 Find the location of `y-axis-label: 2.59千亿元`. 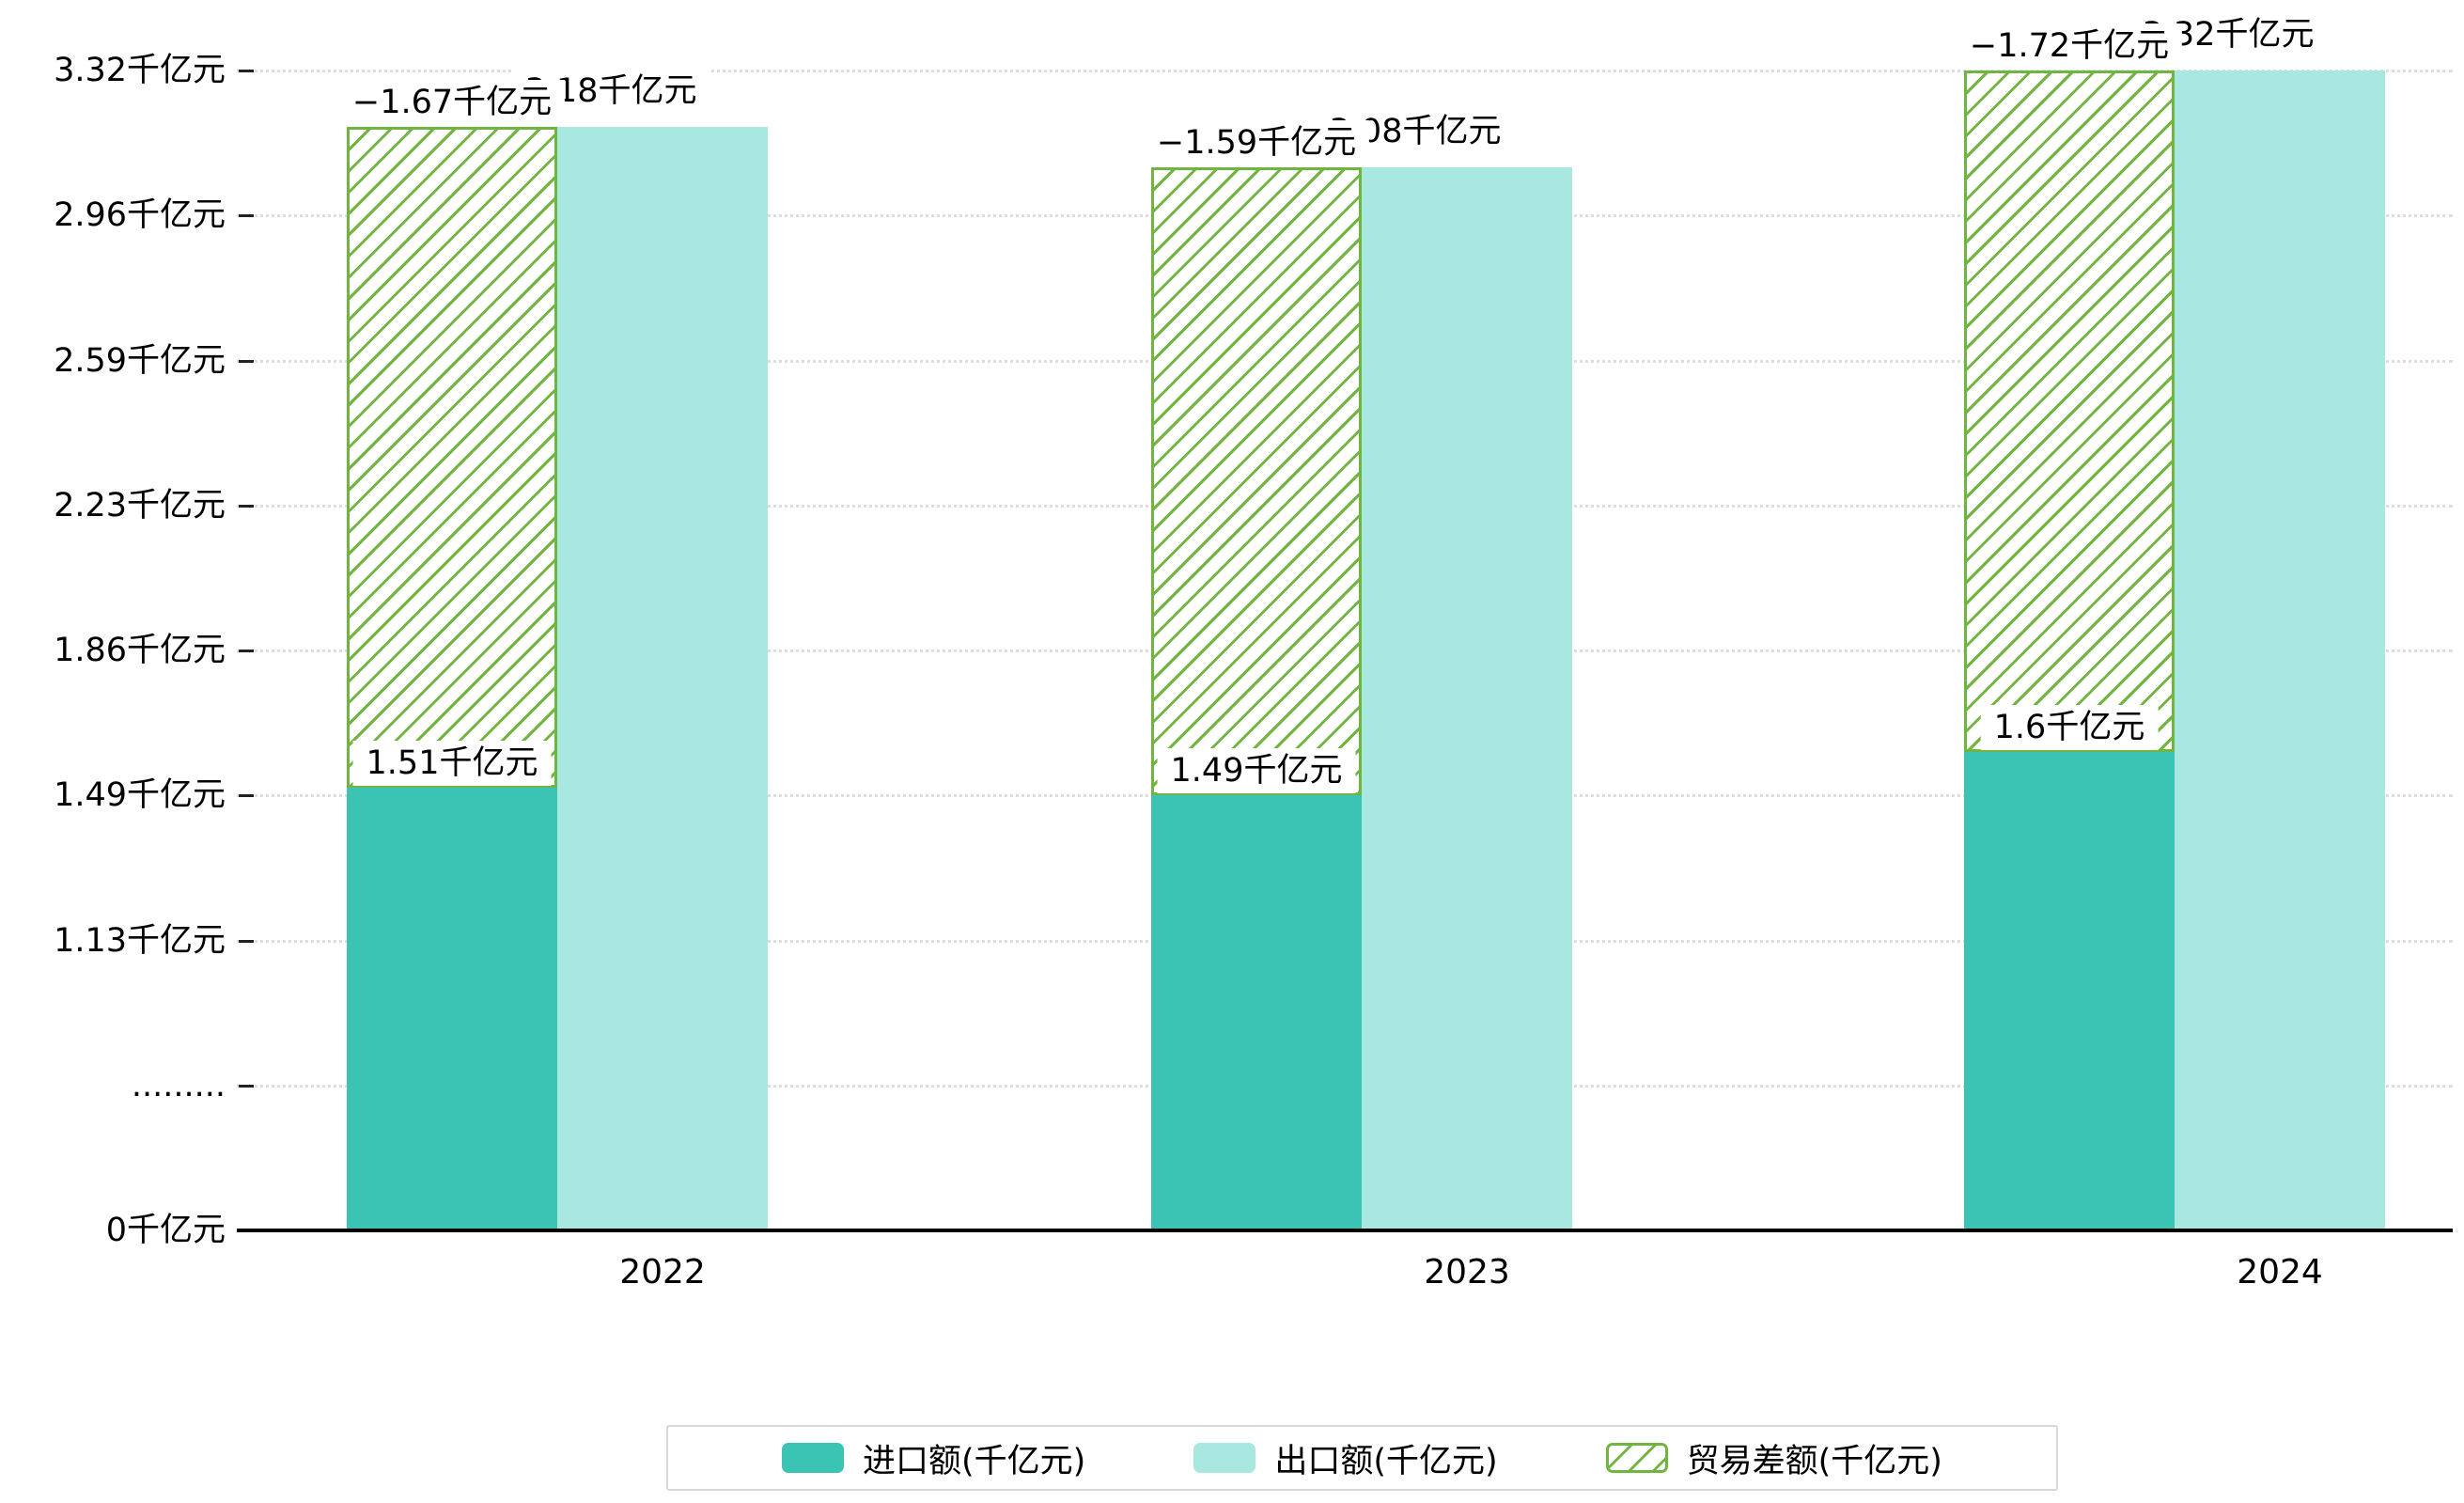

y-axis-label: 2.59千亿元 is located at coordinates (140, 360).